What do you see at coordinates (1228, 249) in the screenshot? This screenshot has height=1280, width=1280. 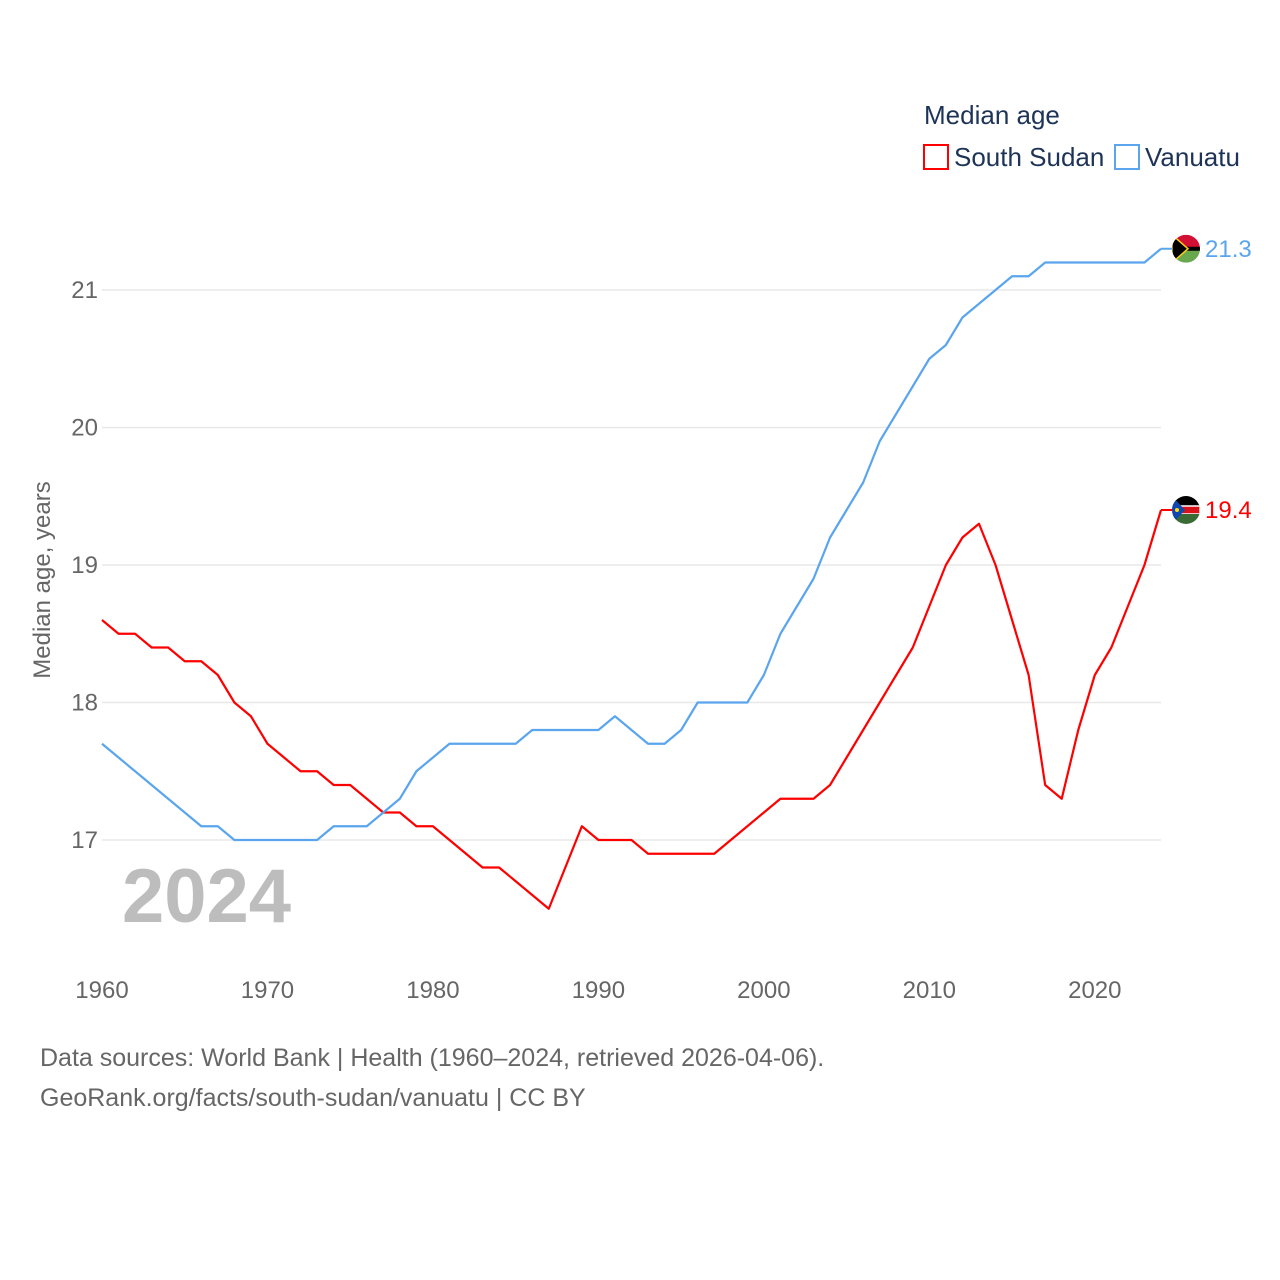 I see `end-value-label: 21.3` at bounding box center [1228, 249].